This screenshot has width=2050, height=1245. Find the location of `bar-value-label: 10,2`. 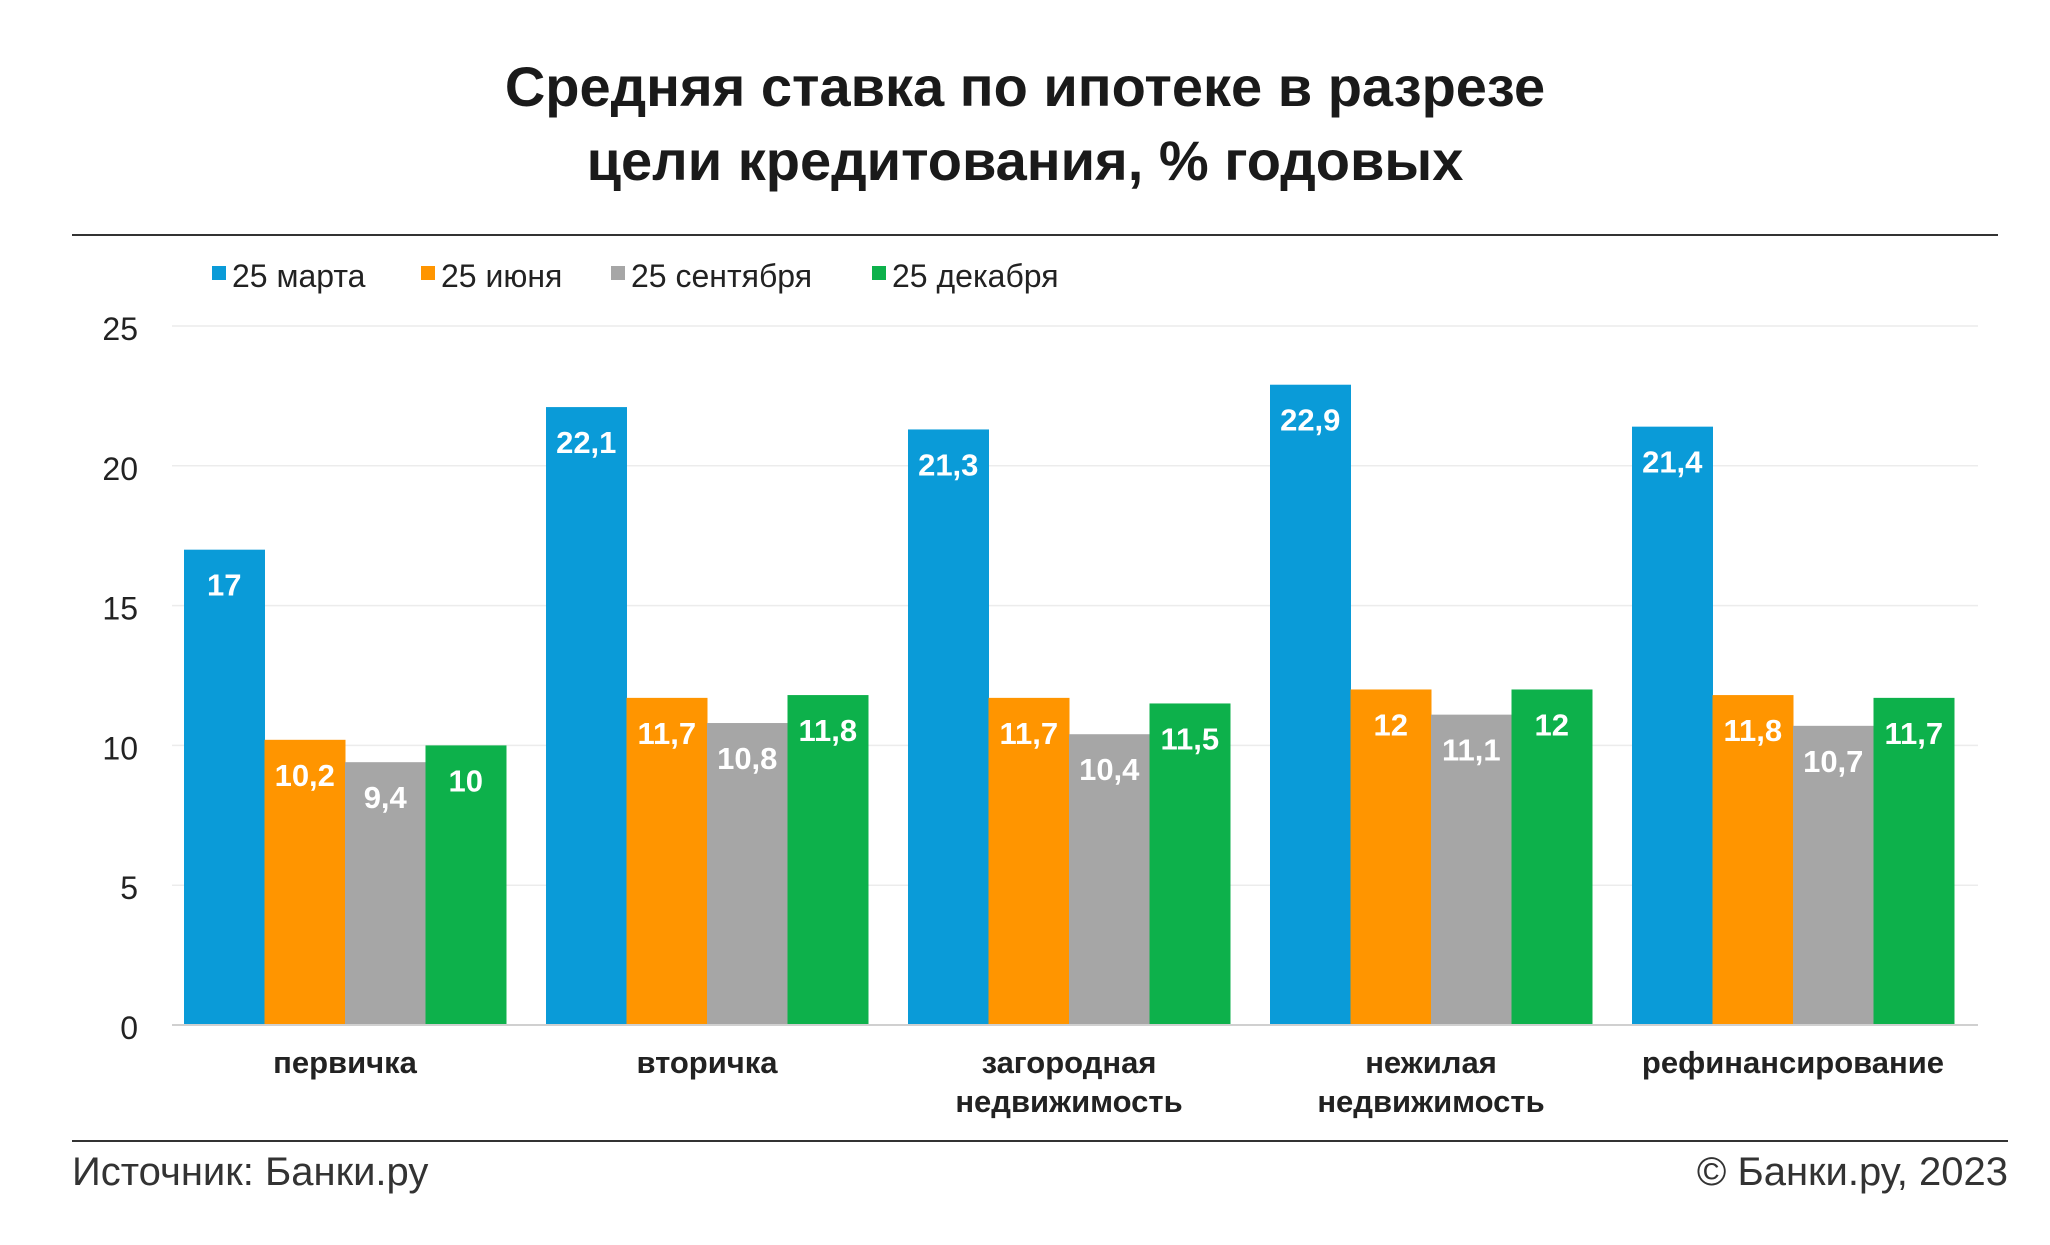

bar-value-label: 10,2 is located at coordinates (305, 775).